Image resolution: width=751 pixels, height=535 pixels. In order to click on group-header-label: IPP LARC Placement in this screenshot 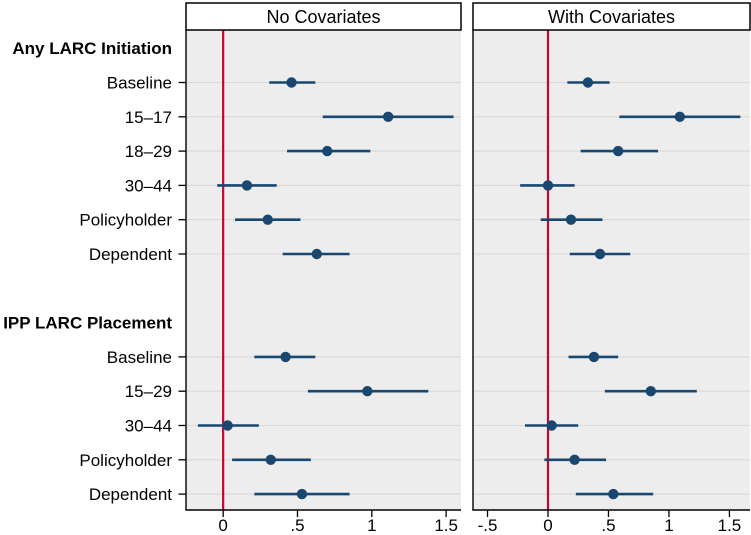, I will do `click(87, 323)`.